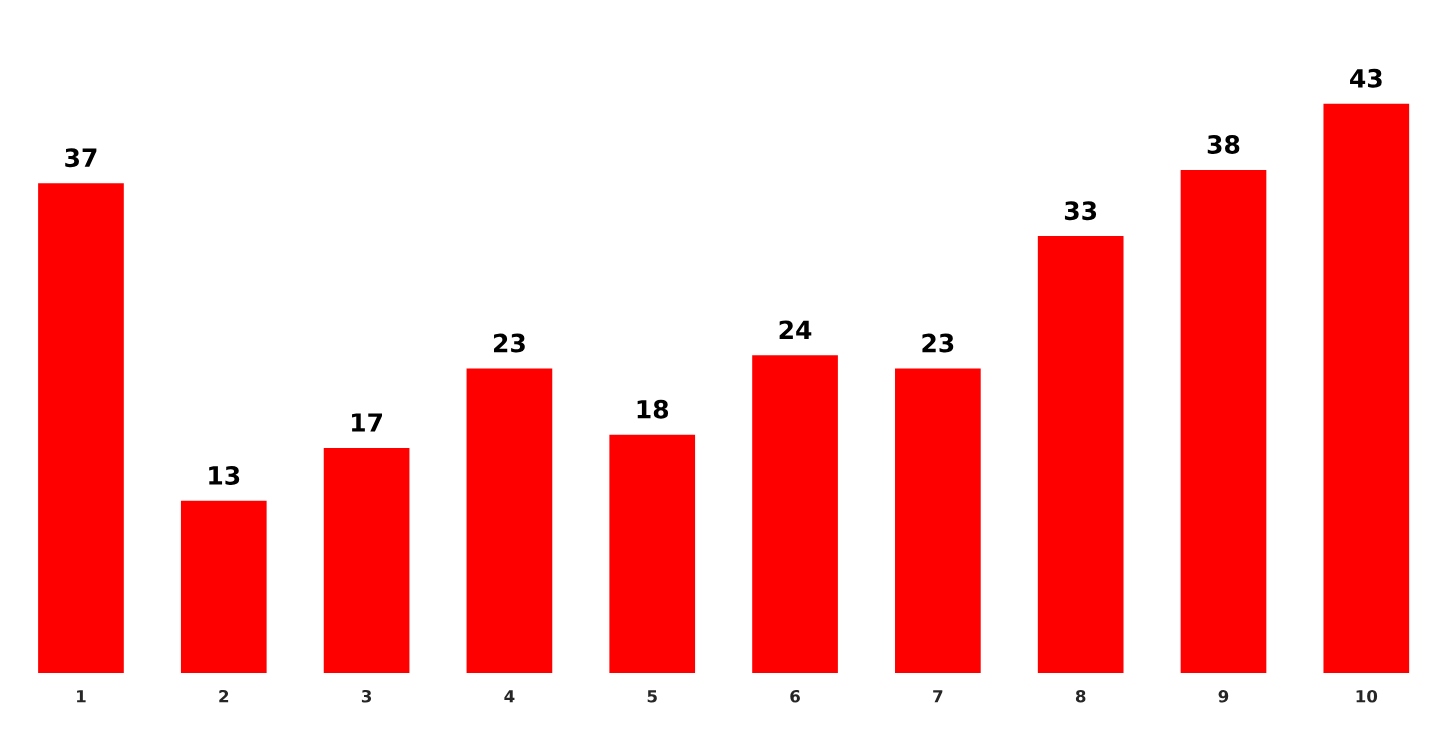 The height and width of the screenshot is (741, 1448). Describe the element at coordinates (1223, 144) in the screenshot. I see `data-label: 38` at that location.